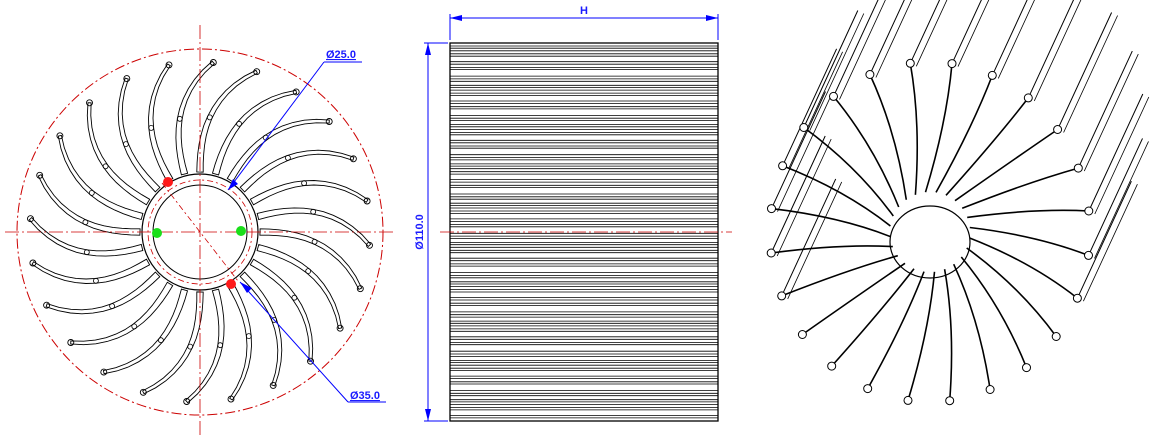 Image resolution: width=1155 pixels, height=439 pixels. I want to click on mount-hole-red-top, so click(168, 182).